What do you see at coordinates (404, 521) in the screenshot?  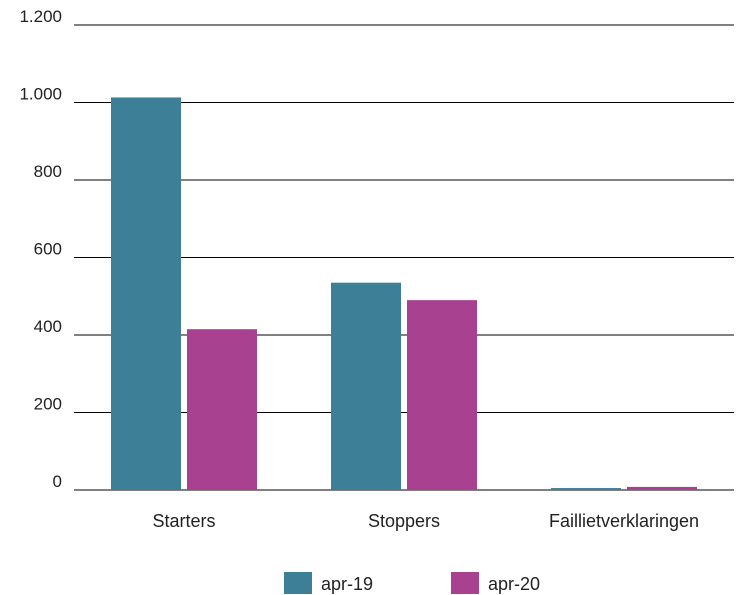 I see `x-category-label: Stoppers` at bounding box center [404, 521].